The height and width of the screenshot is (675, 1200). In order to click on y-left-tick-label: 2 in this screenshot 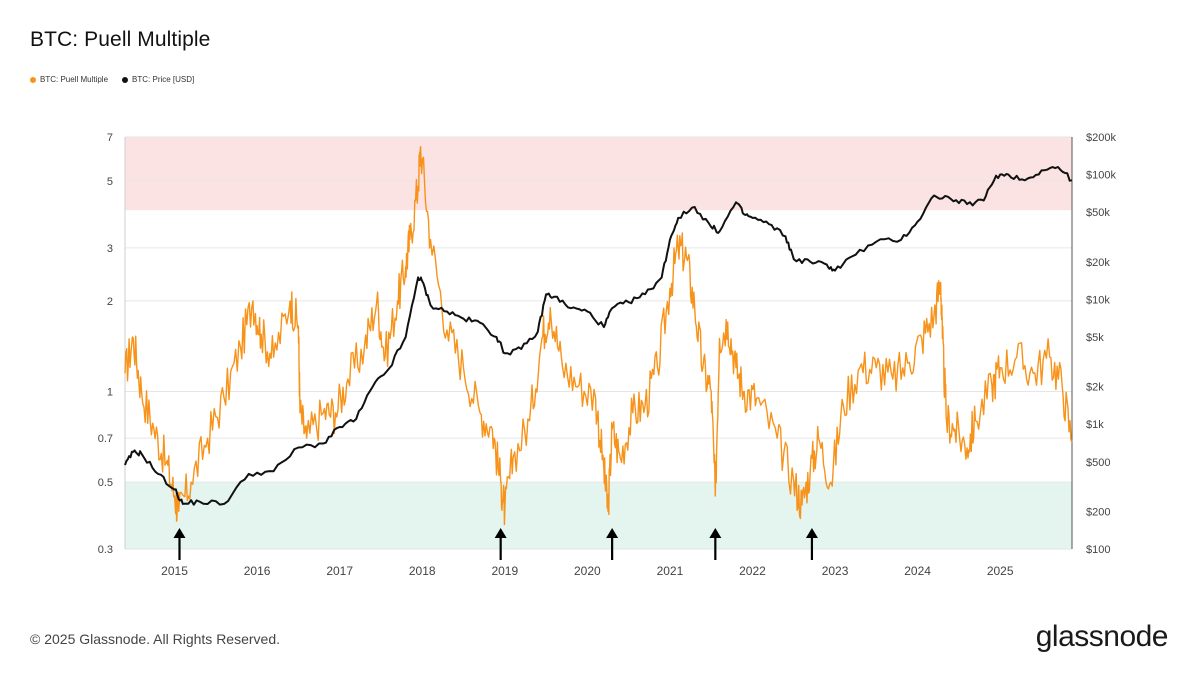, I will do `click(110, 302)`.